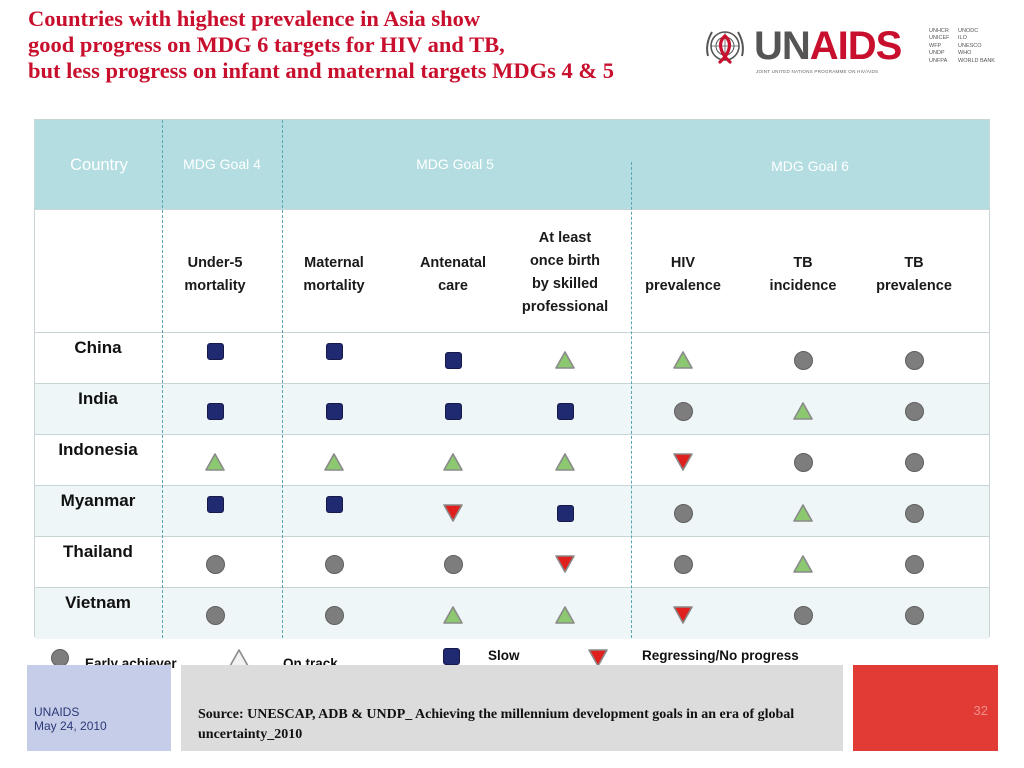  Describe the element at coordinates (512, 164) in the screenshot. I see `table-header-band: Country MDG Goal 4 MDG Goal 5 MDG Goal 6` at that location.